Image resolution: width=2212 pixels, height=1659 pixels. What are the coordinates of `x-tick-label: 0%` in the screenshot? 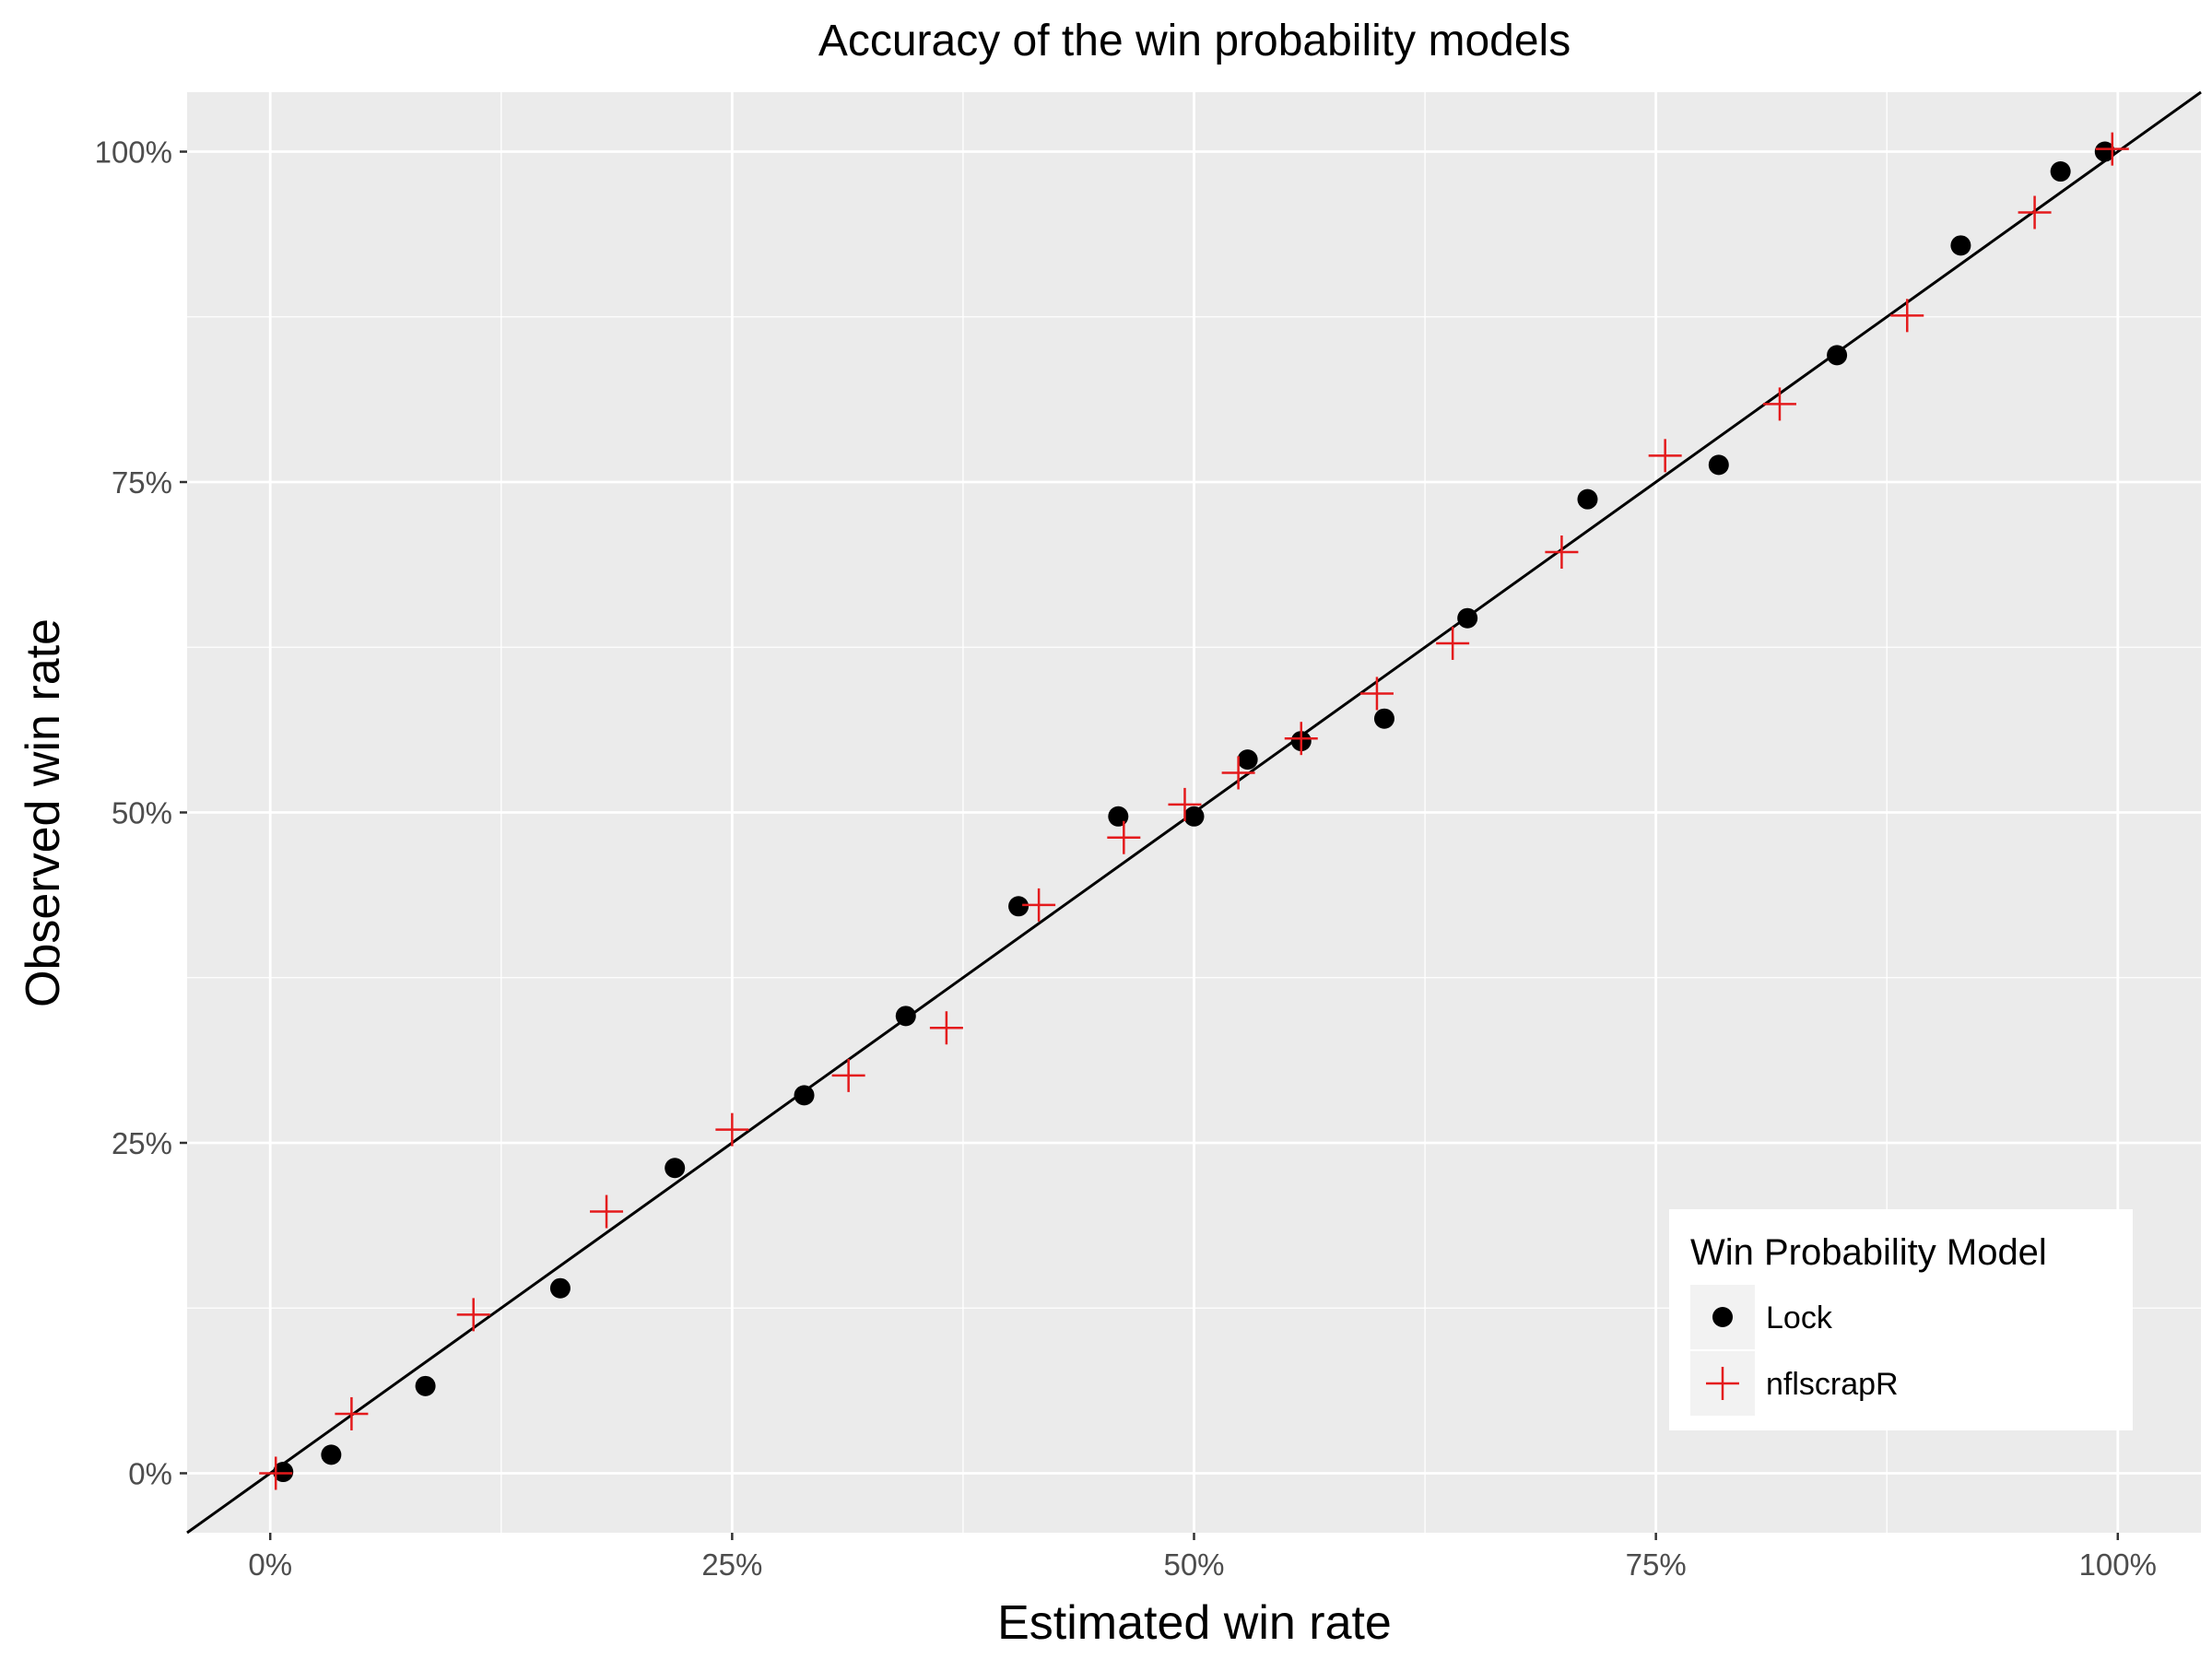 It's located at (270, 1564).